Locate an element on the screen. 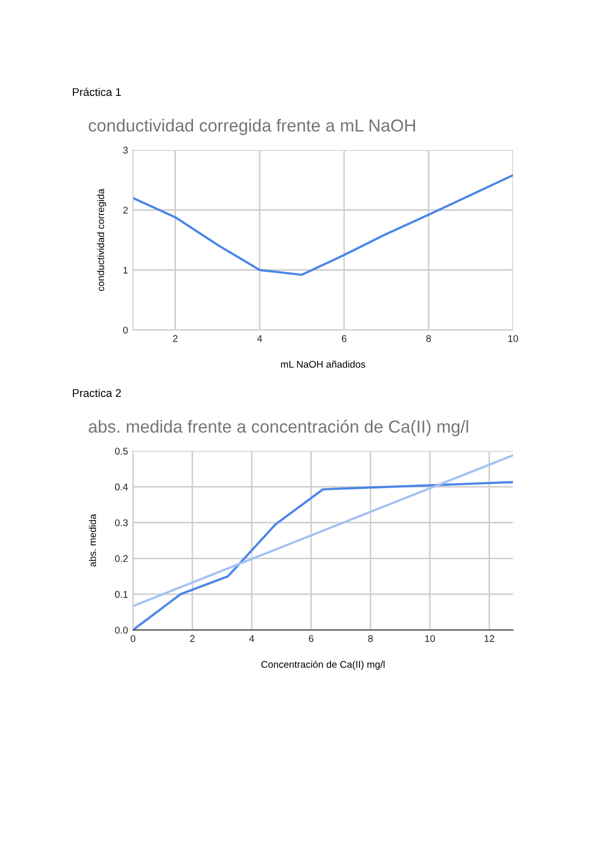 This screenshot has height=848, width=600. y-tick-label: 0.2 is located at coordinates (121, 558).